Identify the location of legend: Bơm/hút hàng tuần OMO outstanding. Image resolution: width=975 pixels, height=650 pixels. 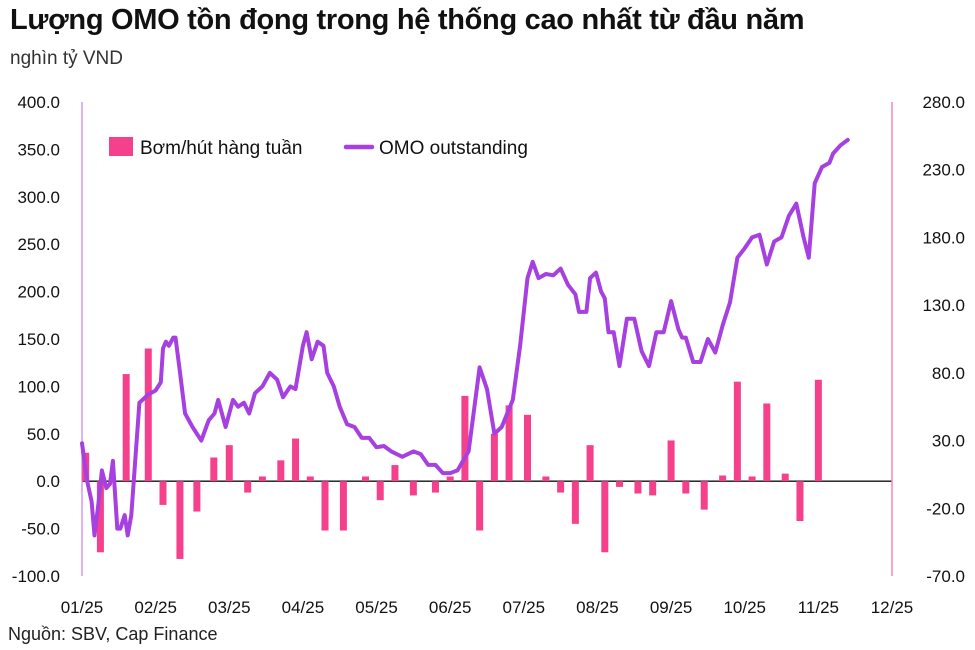
(318, 148).